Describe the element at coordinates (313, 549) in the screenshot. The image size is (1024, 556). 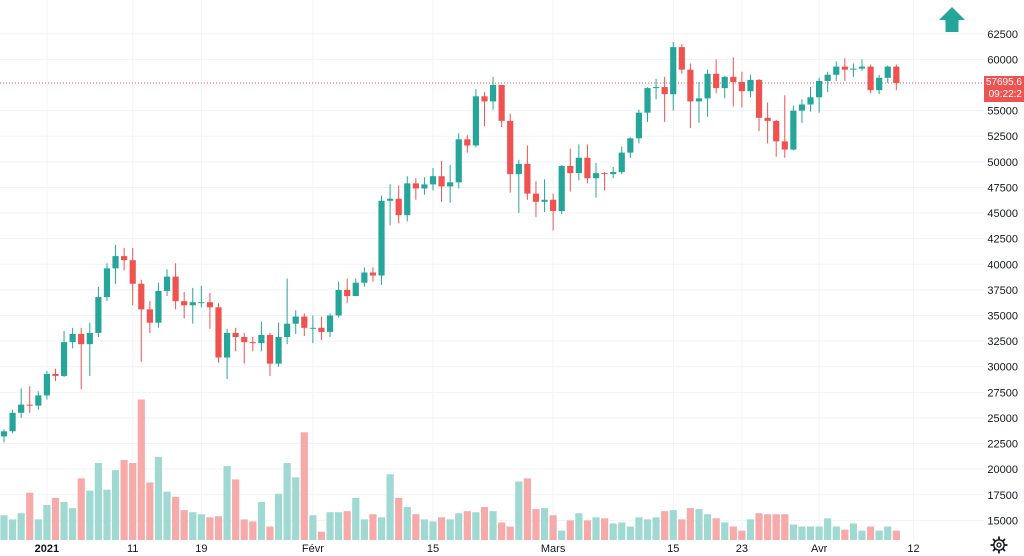
I see `x-tick-label: Févr` at that location.